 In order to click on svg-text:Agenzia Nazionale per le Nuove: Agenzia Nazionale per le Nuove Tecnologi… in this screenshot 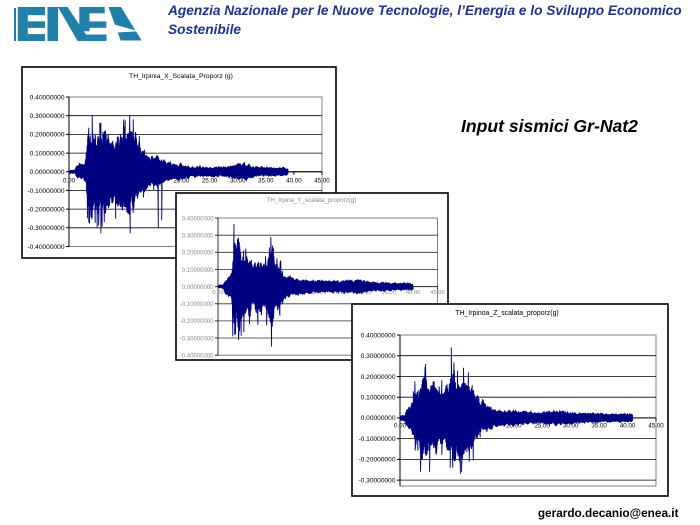, I will do `click(424, 10)`.